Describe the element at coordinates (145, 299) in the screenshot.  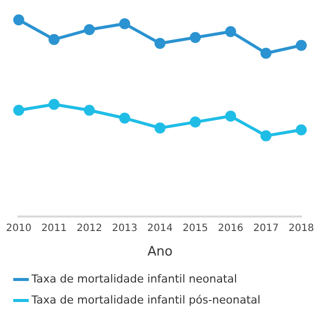
I see `legend-label: Taxa de mortalidade infantil pós-neonatal` at that location.